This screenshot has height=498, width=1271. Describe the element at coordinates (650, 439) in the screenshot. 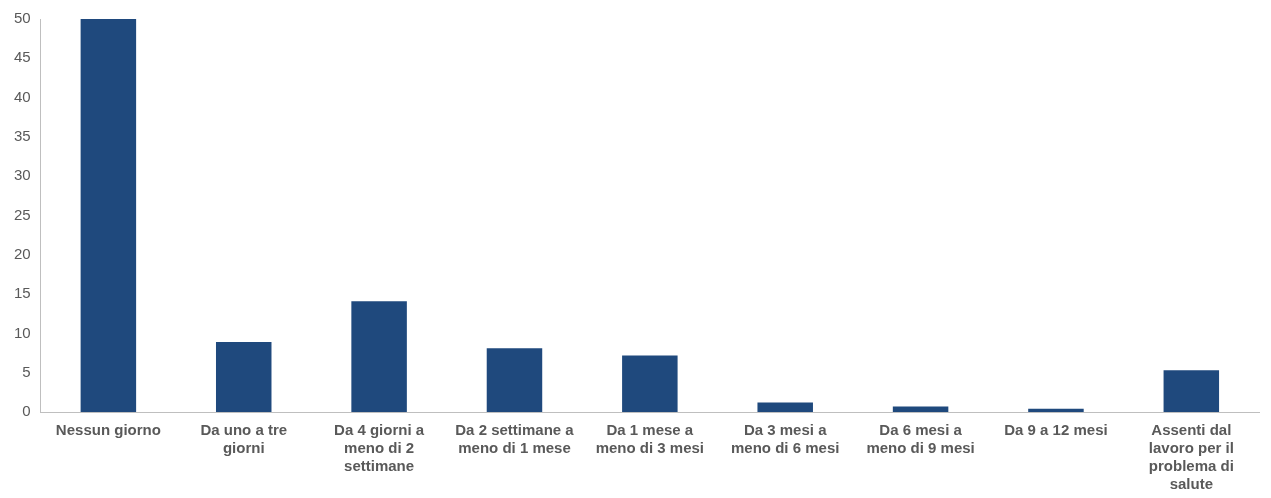

I see `x-tick-label: Da 1 mese a meno di 3 mesi` at that location.